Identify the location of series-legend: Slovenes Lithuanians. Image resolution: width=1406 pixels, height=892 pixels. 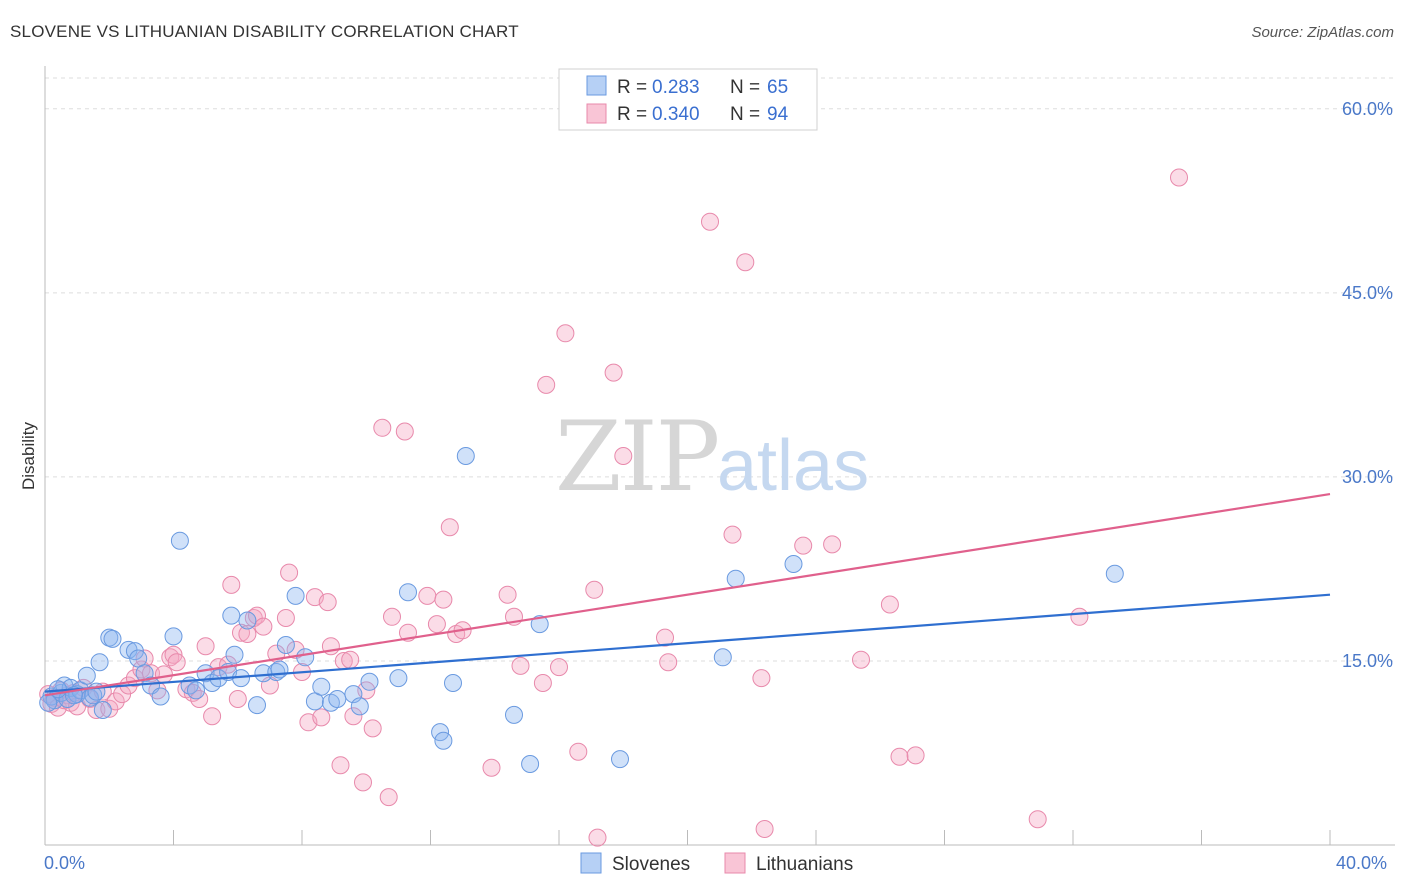
(716, 863).